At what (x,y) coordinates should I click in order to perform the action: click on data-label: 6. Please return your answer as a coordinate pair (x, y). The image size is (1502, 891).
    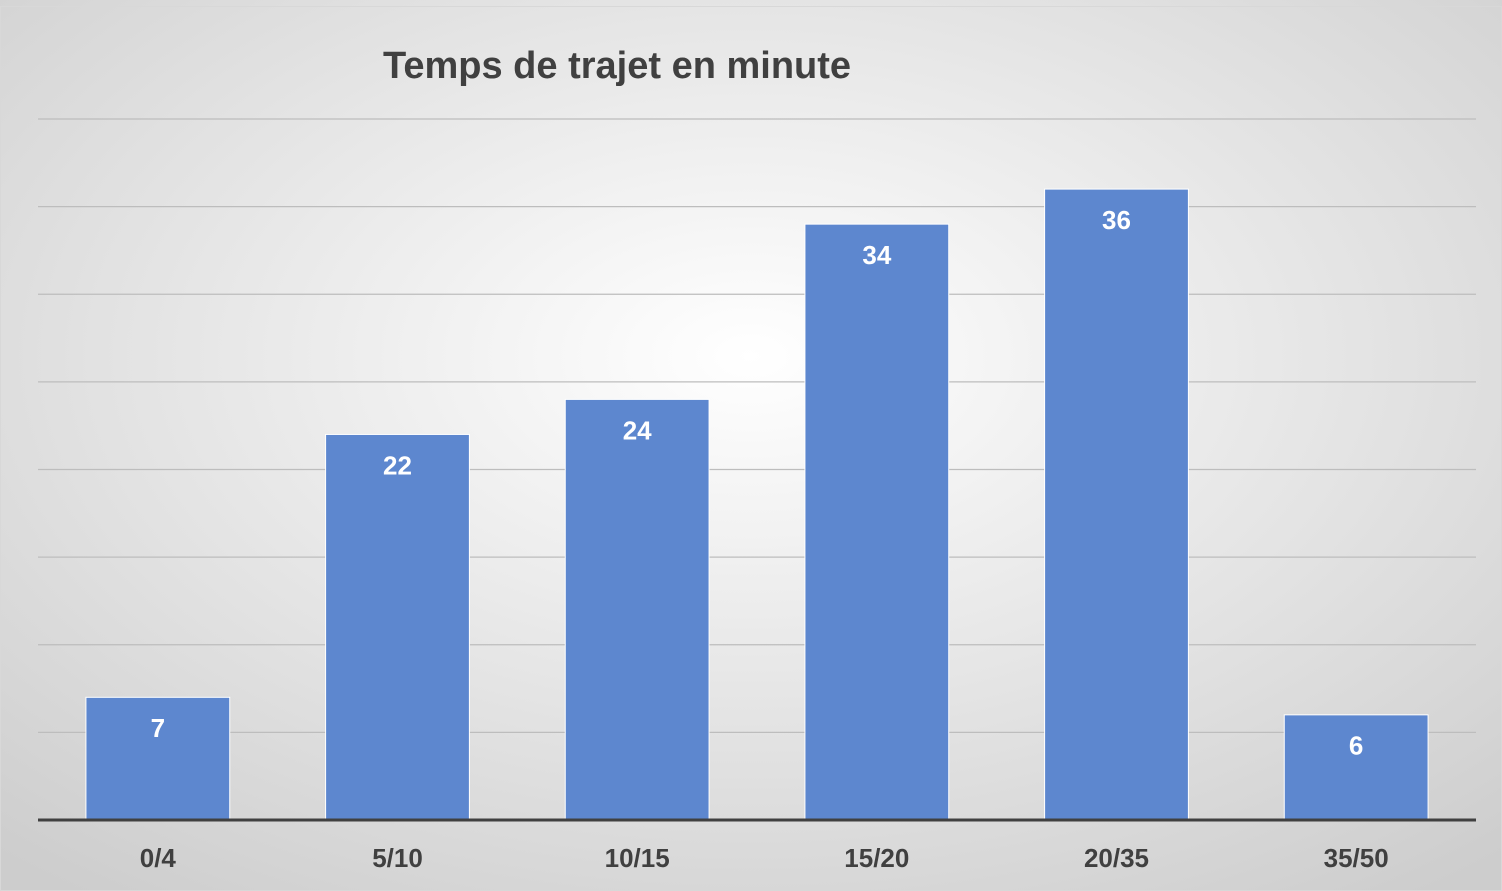
    Looking at the image, I should click on (1356, 746).